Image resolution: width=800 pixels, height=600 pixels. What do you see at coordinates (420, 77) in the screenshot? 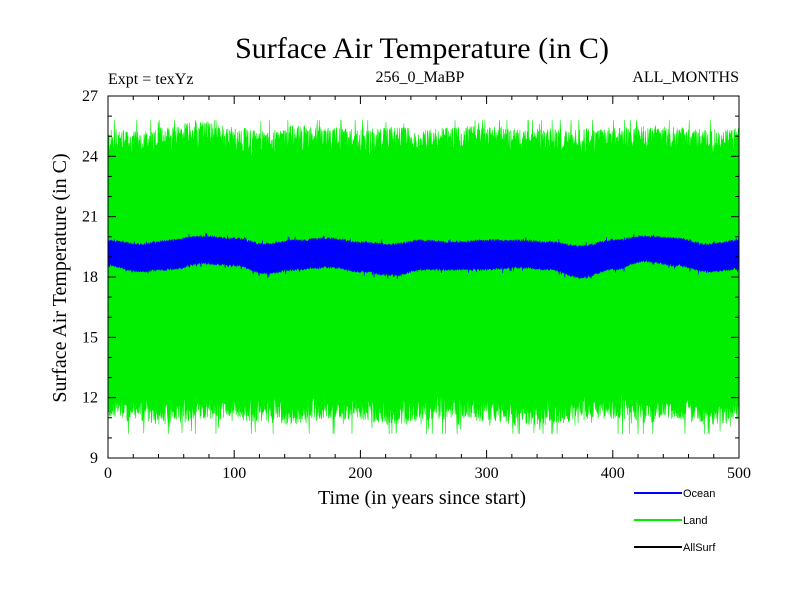
I see `period-label: 256_0_MaBP` at bounding box center [420, 77].